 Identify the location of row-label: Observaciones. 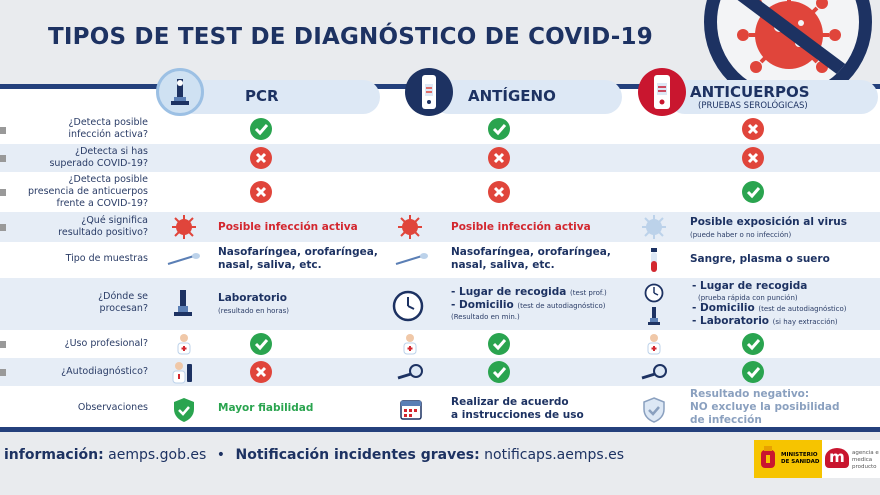
(112, 407).